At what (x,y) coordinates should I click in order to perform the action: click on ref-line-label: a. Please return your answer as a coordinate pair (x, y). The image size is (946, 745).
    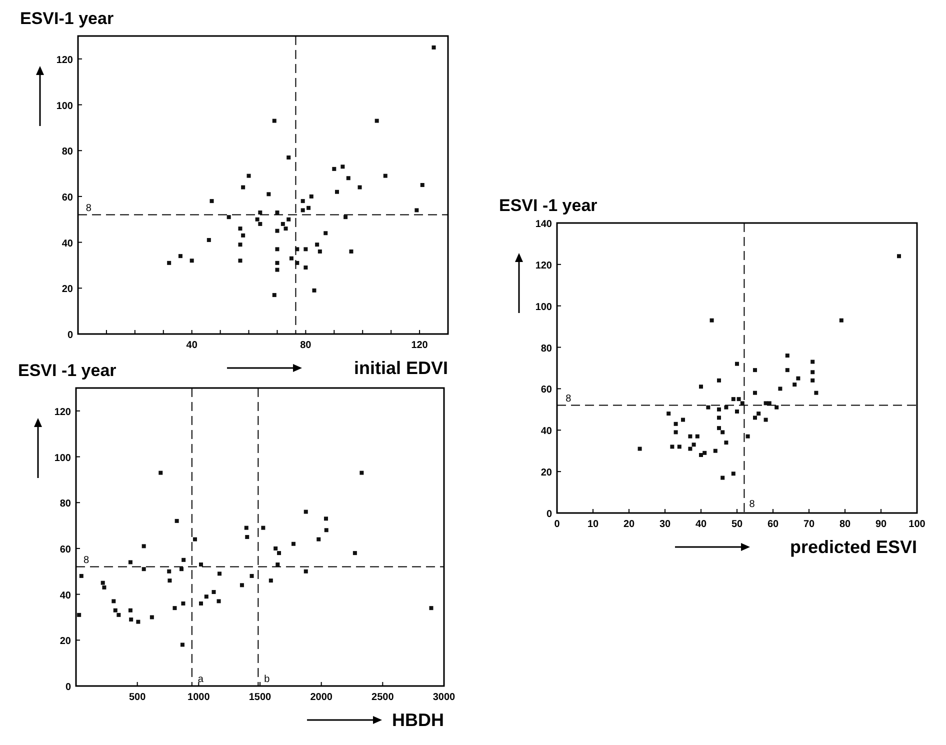
    Looking at the image, I should click on (201, 679).